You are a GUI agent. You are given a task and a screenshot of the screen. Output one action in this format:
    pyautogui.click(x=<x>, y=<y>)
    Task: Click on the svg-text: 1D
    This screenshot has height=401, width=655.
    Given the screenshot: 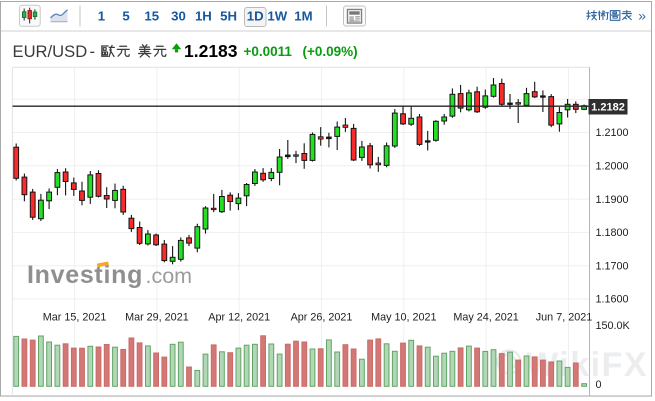 What is the action you would take?
    pyautogui.click(x=255, y=16)
    